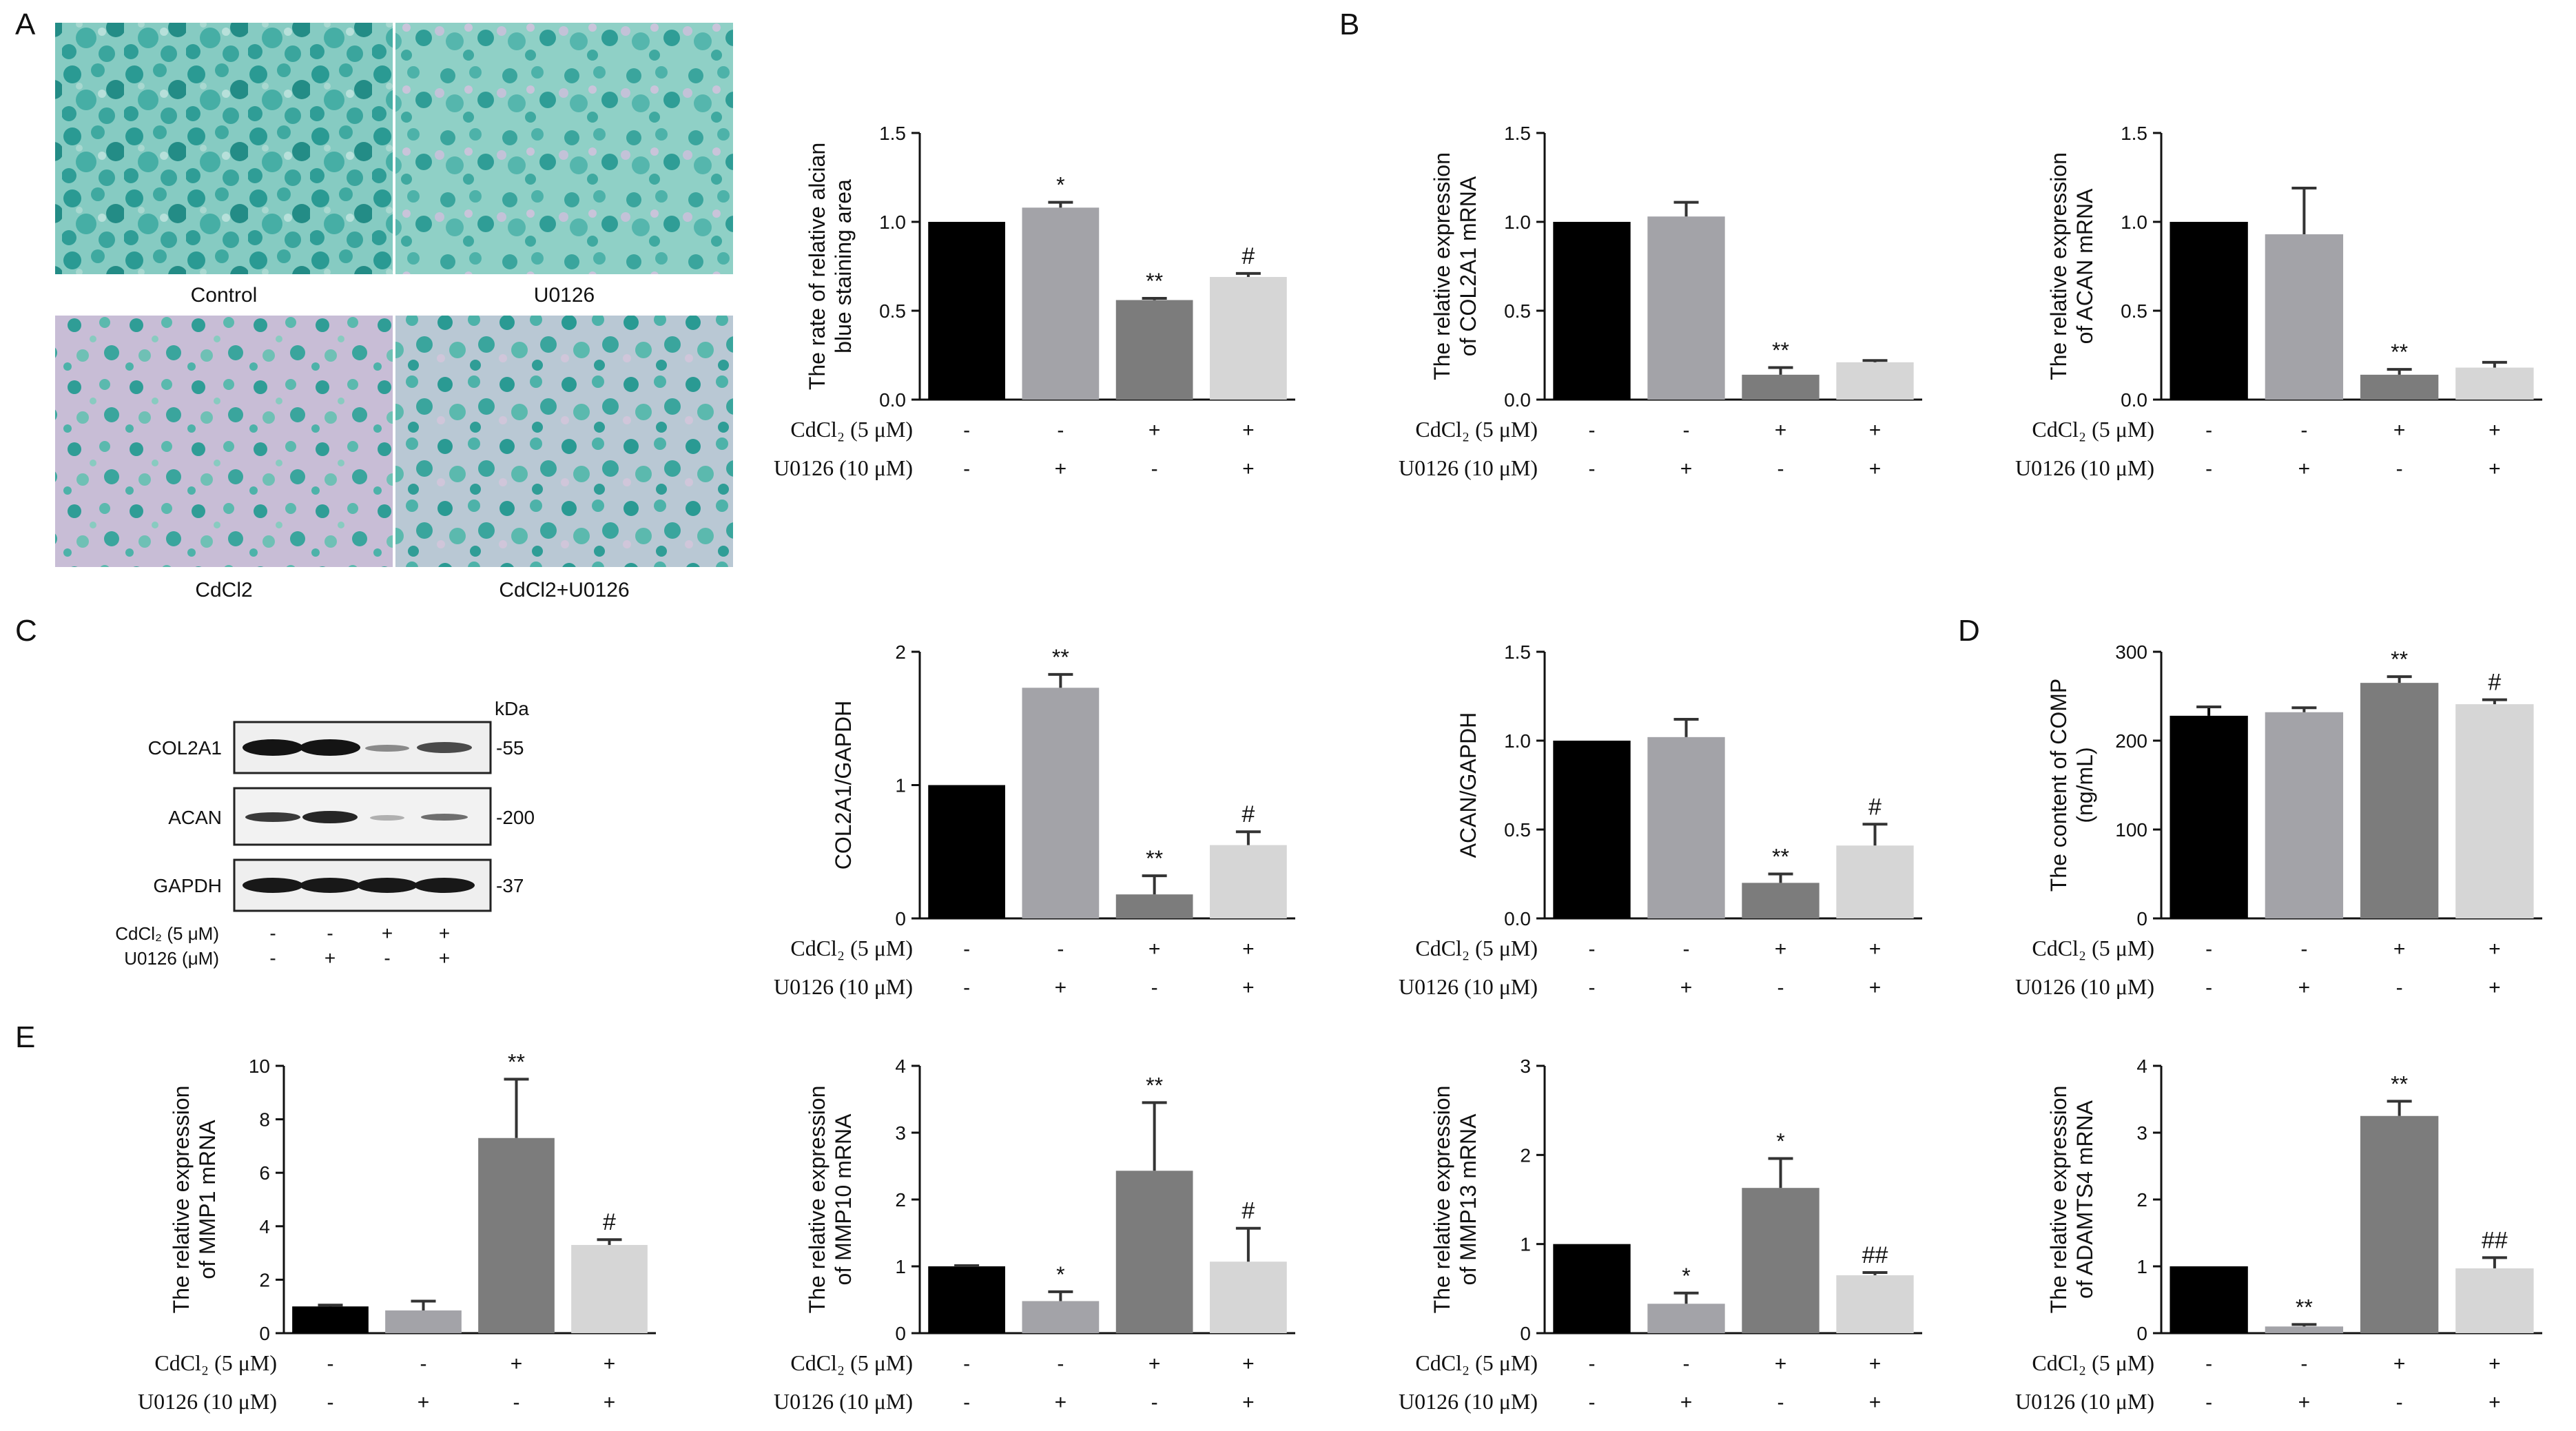 This screenshot has height=1431, width=2576. Describe the element at coordinates (564, 590) in the screenshot. I see `micrograph-label-cdcl2-u0126: CdCl2+U0126` at that location.